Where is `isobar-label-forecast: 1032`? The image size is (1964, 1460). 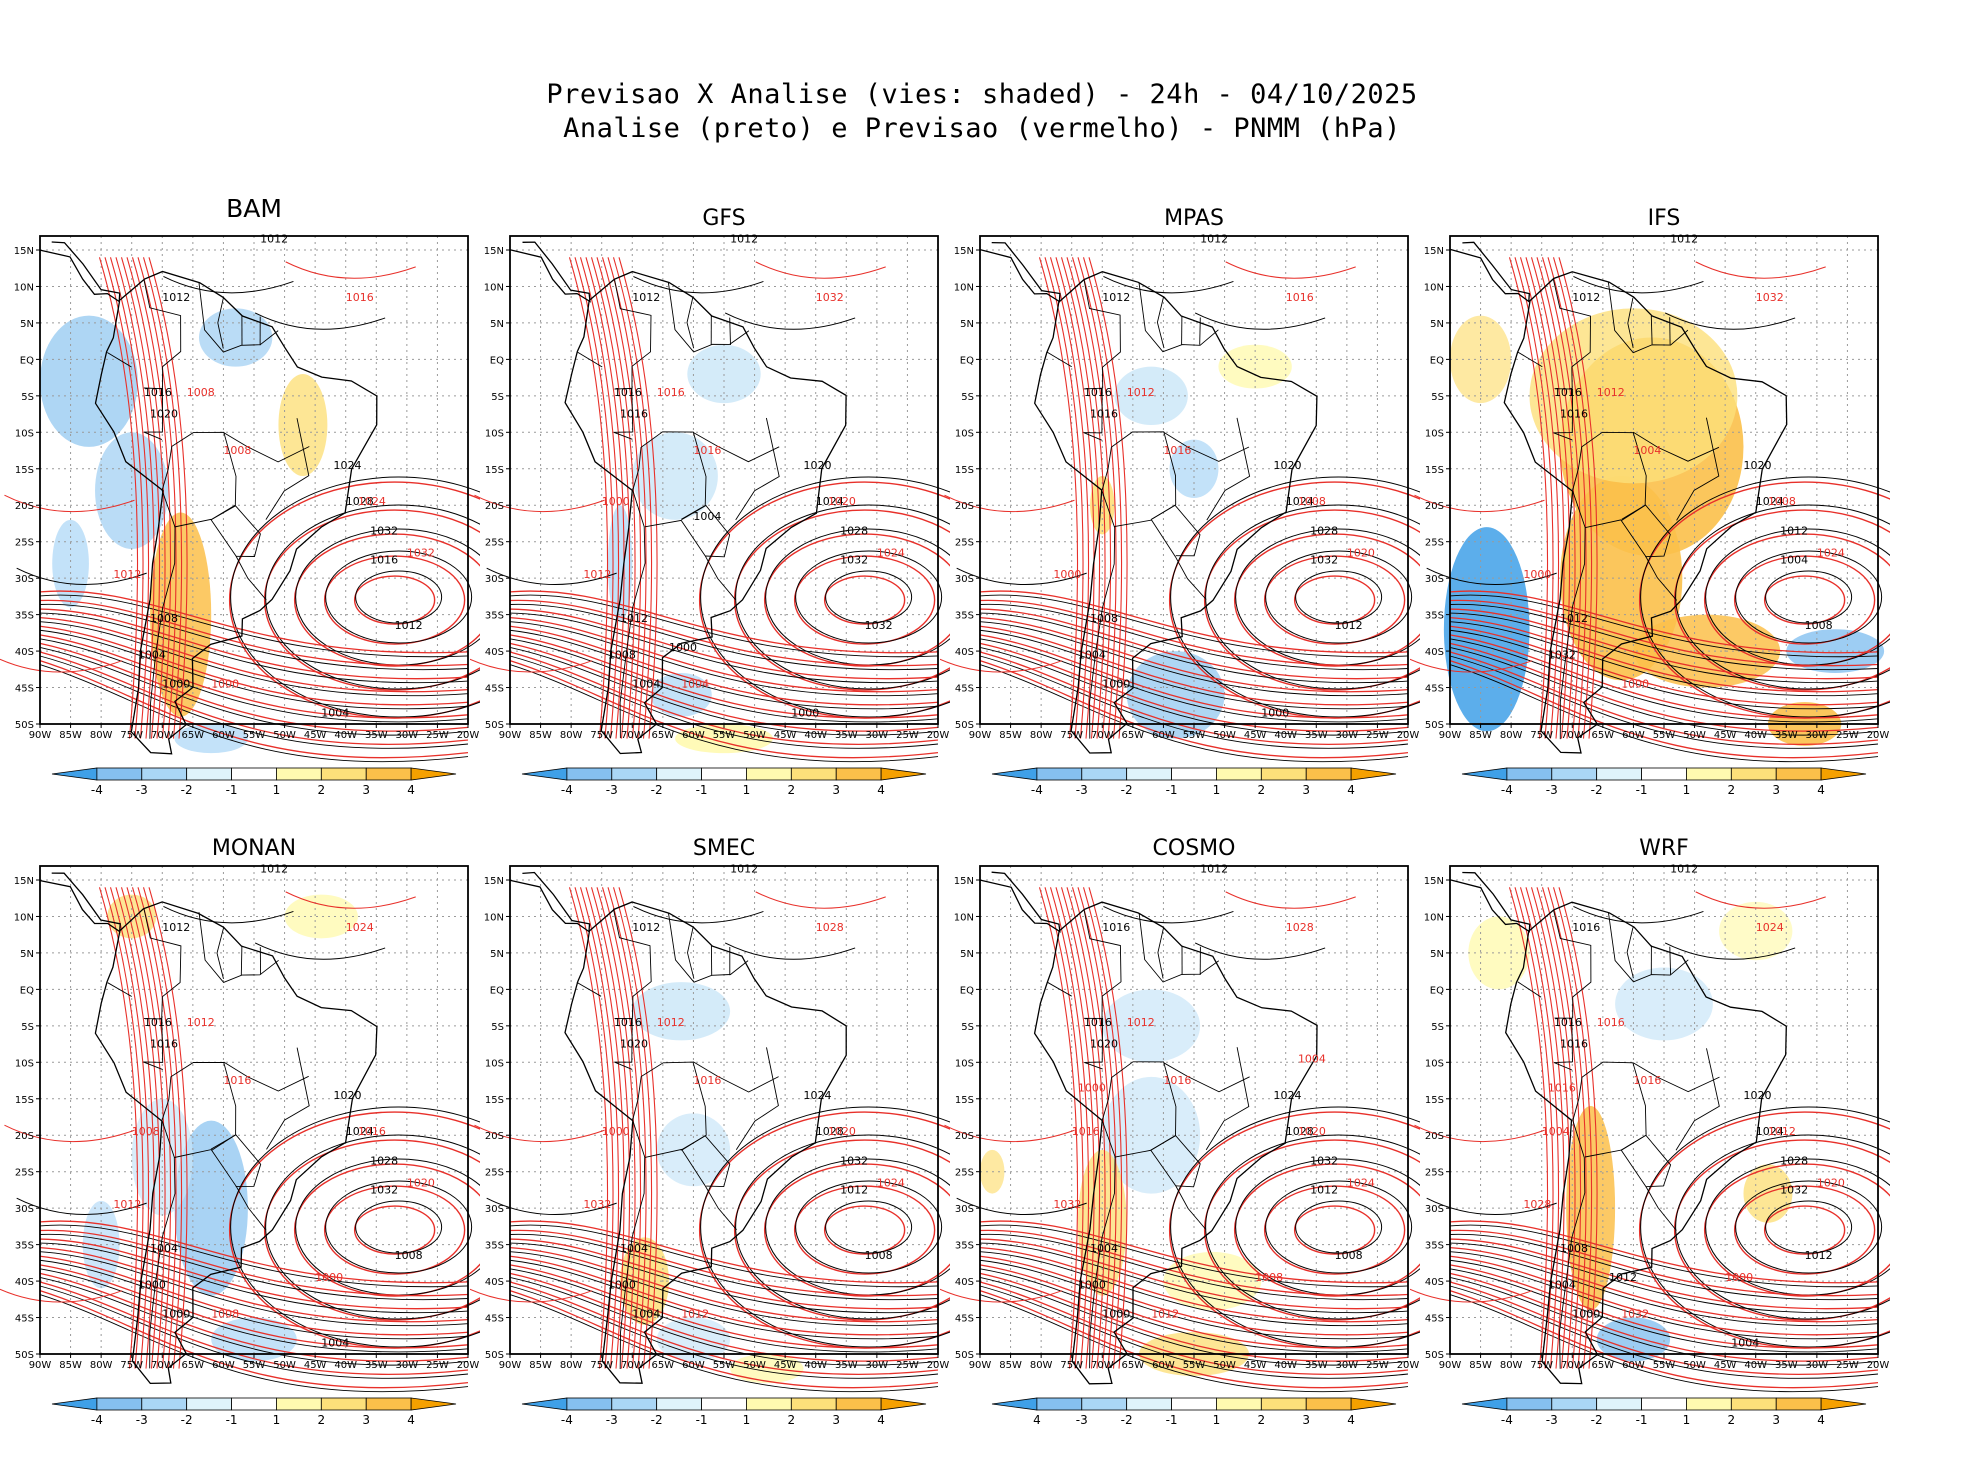 isobar-label-forecast: 1032 is located at coordinates (1770, 297).